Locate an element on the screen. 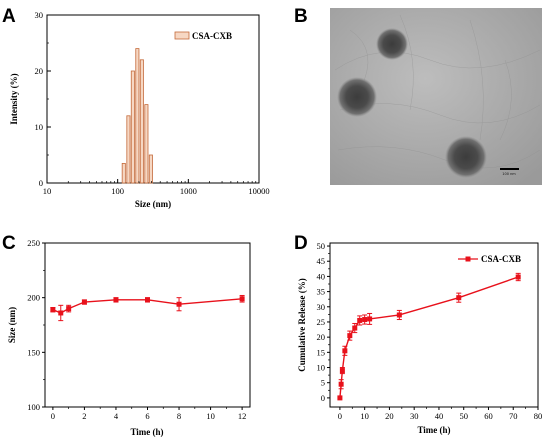 The height and width of the screenshot is (438, 550). x-tick-label-d: 80 is located at coordinates (538, 416).